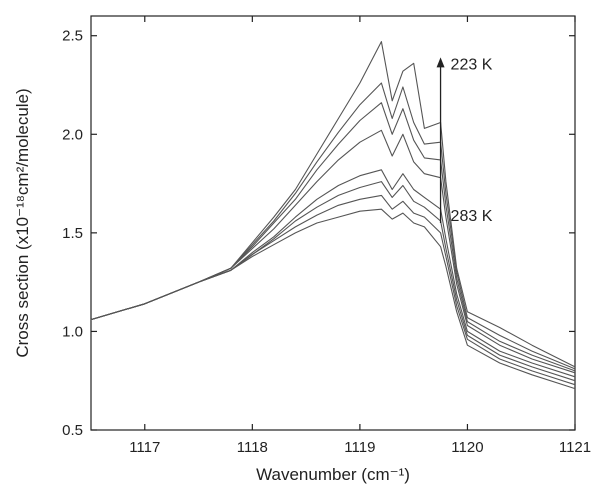 The width and height of the screenshot is (597, 494). Describe the element at coordinates (72, 331) in the screenshot. I see `y-tick-label: 1.0` at that location.